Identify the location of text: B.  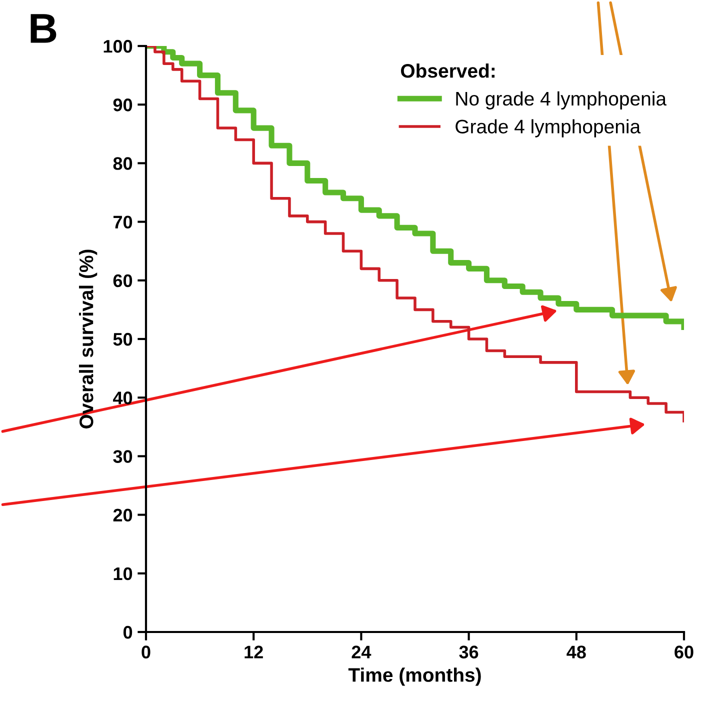
(43, 28).